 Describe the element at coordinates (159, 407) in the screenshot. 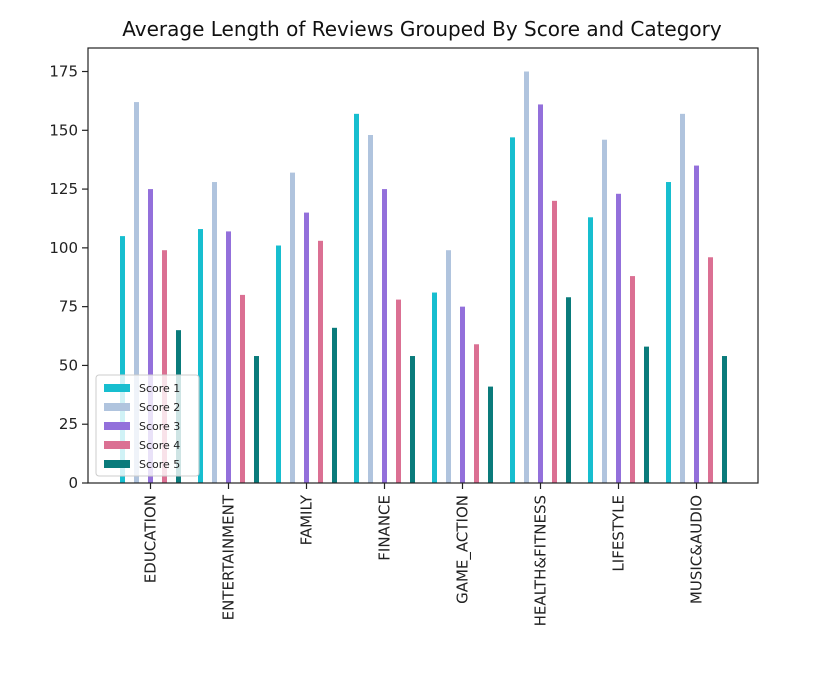

I see `legend-label: Score 2` at that location.